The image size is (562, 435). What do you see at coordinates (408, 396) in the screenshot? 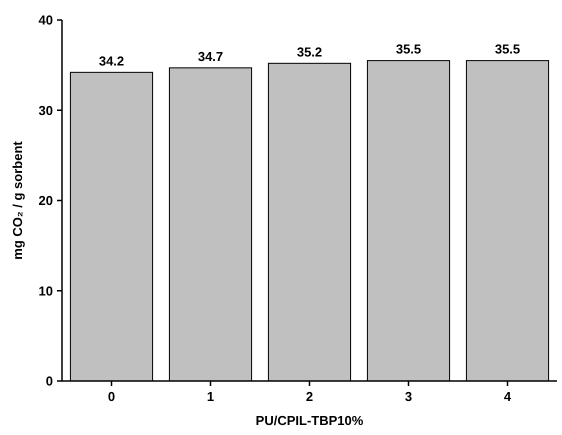
I see `x-tick-label: 3` at bounding box center [408, 396].